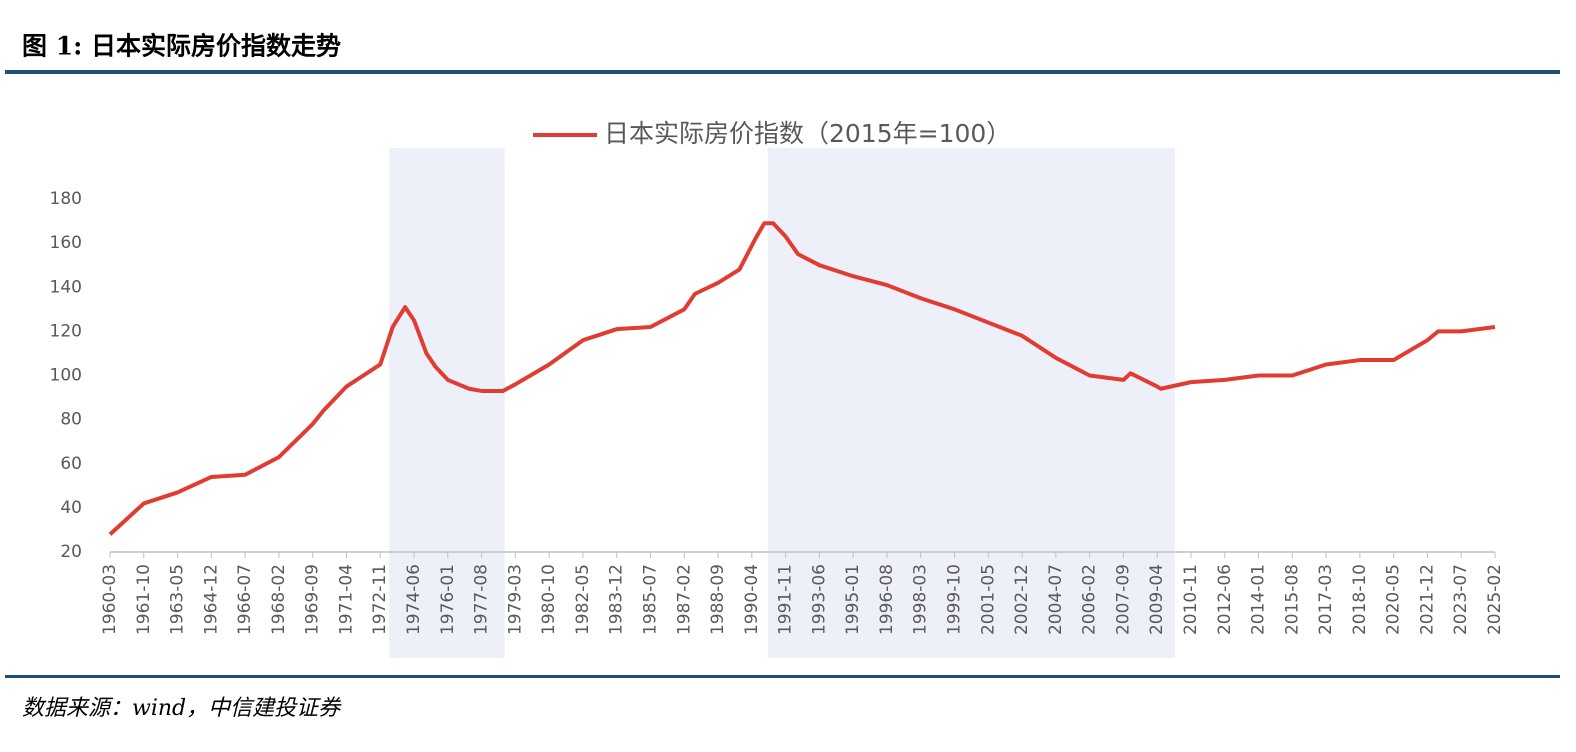  Describe the element at coordinates (71, 552) in the screenshot. I see `y-tick-label: 20` at that location.